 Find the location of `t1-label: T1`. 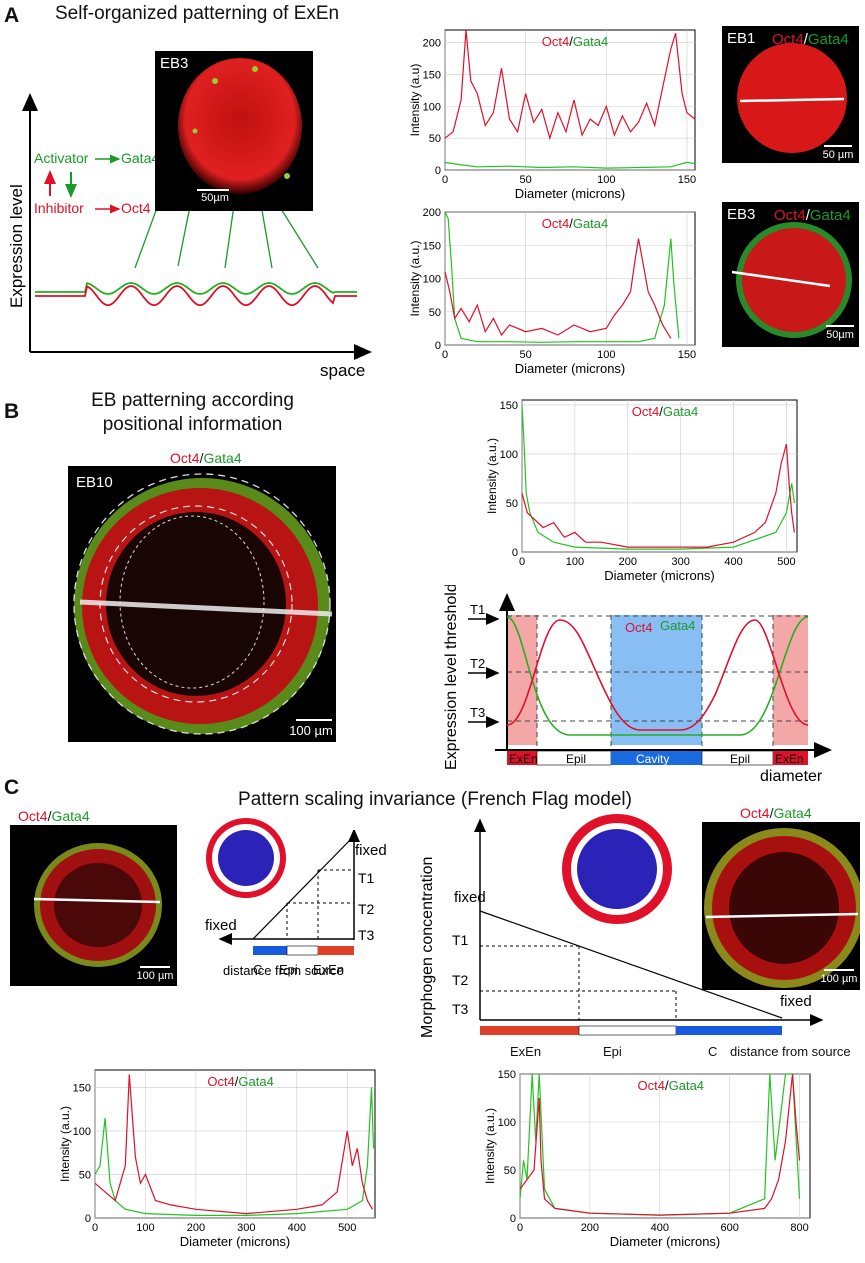

t1-label: T1 is located at coordinates (477, 609).